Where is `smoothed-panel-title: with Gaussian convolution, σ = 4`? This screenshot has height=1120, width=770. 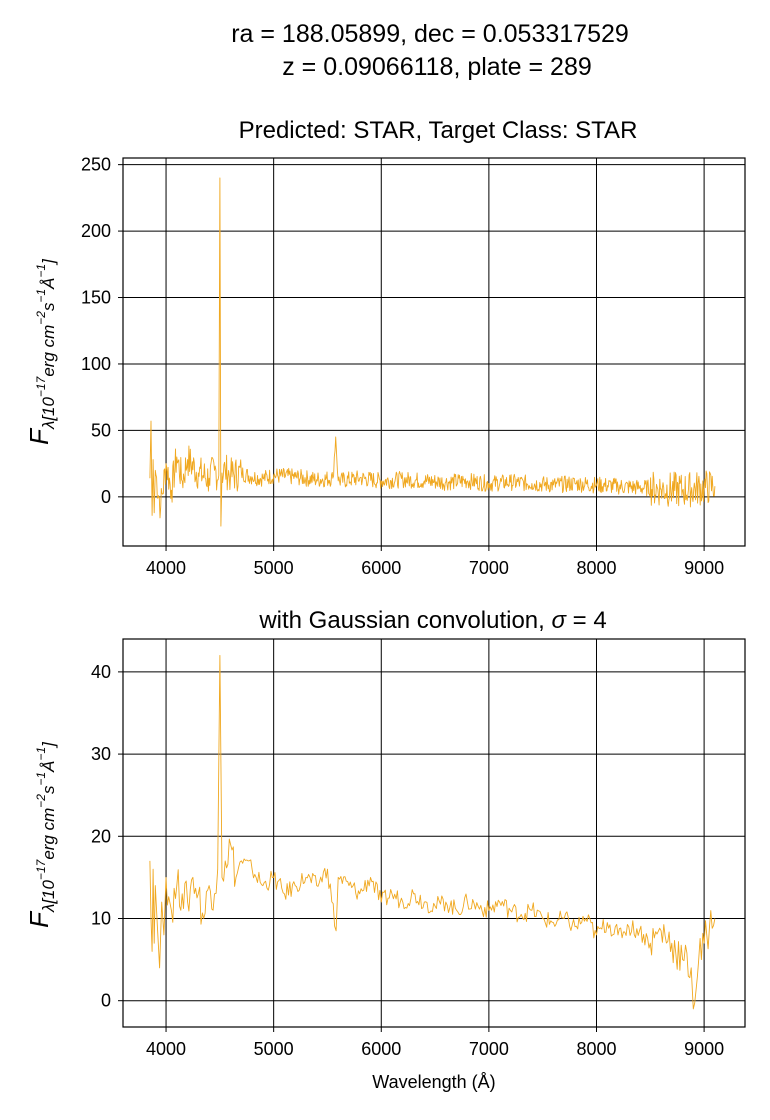 smoothed-panel-title: with Gaussian convolution, σ = 4 is located at coordinates (432, 620).